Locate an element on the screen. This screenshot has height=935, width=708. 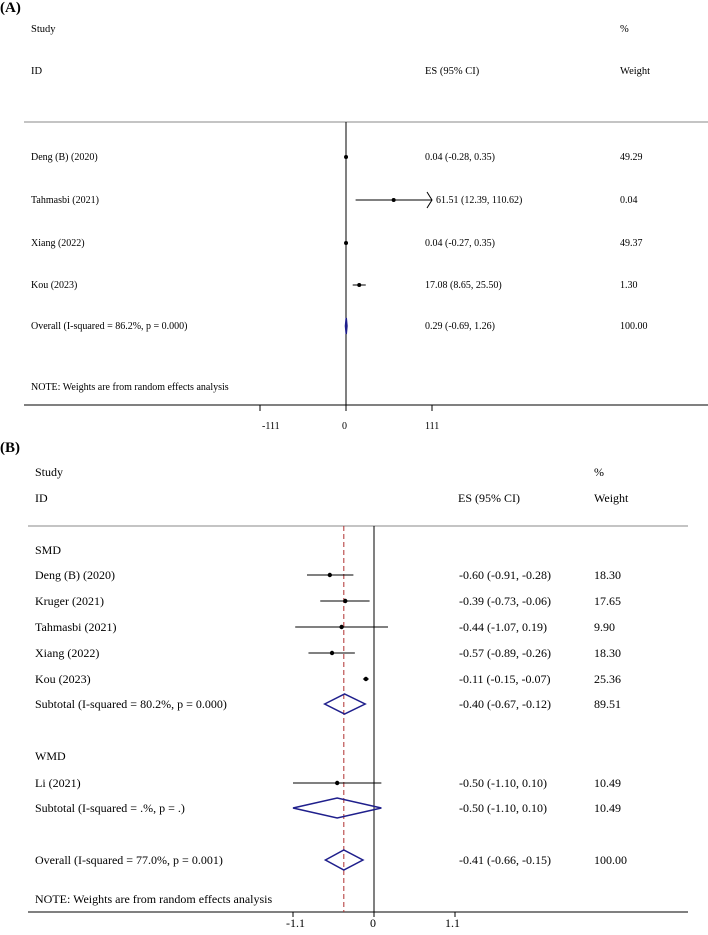
subtotal-label: Subtotal (I-squared = .%, p = .) is located at coordinates (110, 808).